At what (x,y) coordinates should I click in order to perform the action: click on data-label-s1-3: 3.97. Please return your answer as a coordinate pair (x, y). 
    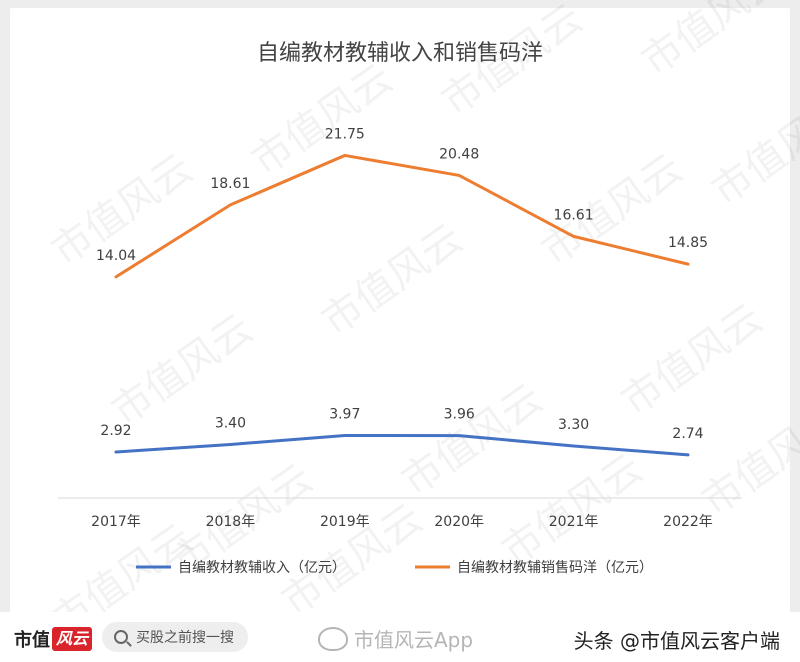
    Looking at the image, I should click on (344, 414).